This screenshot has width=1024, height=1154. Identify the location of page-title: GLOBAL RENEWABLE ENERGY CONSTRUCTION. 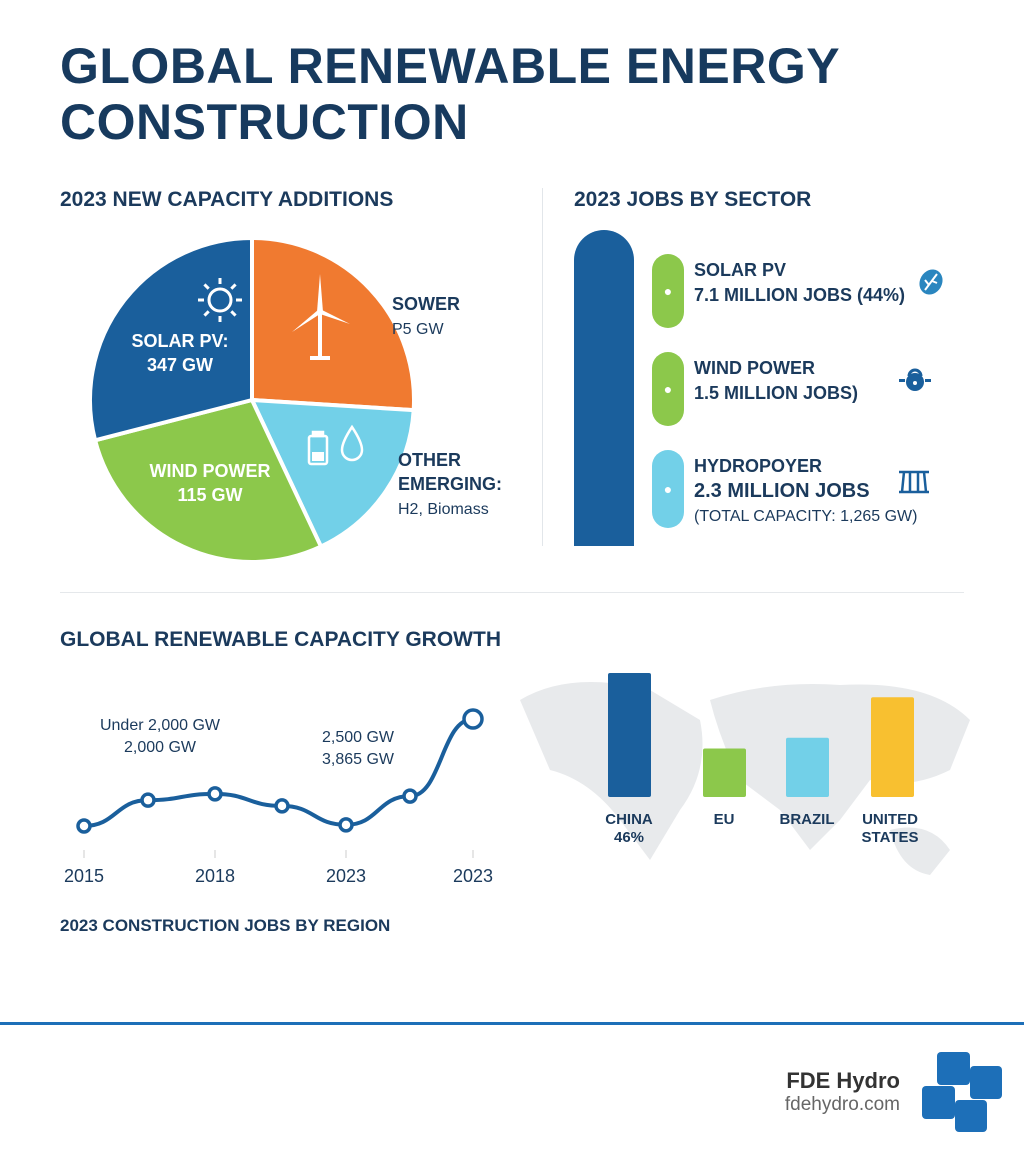
(450, 94).